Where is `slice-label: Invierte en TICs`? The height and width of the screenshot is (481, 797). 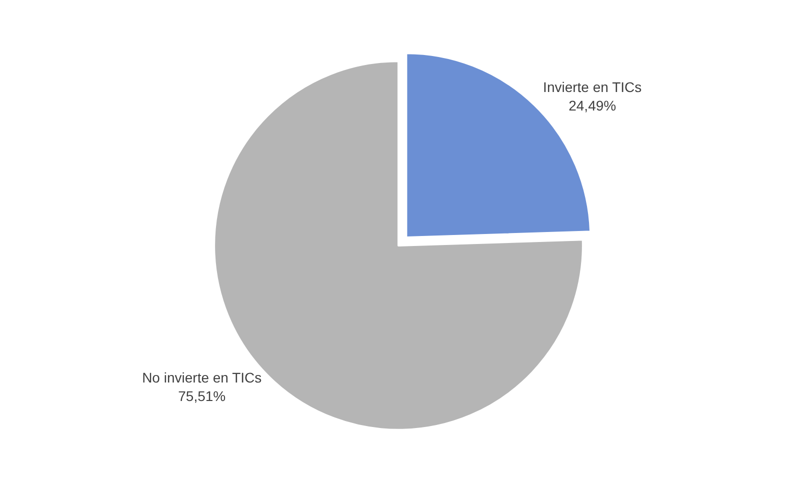 slice-label: Invierte en TICs is located at coordinates (592, 87).